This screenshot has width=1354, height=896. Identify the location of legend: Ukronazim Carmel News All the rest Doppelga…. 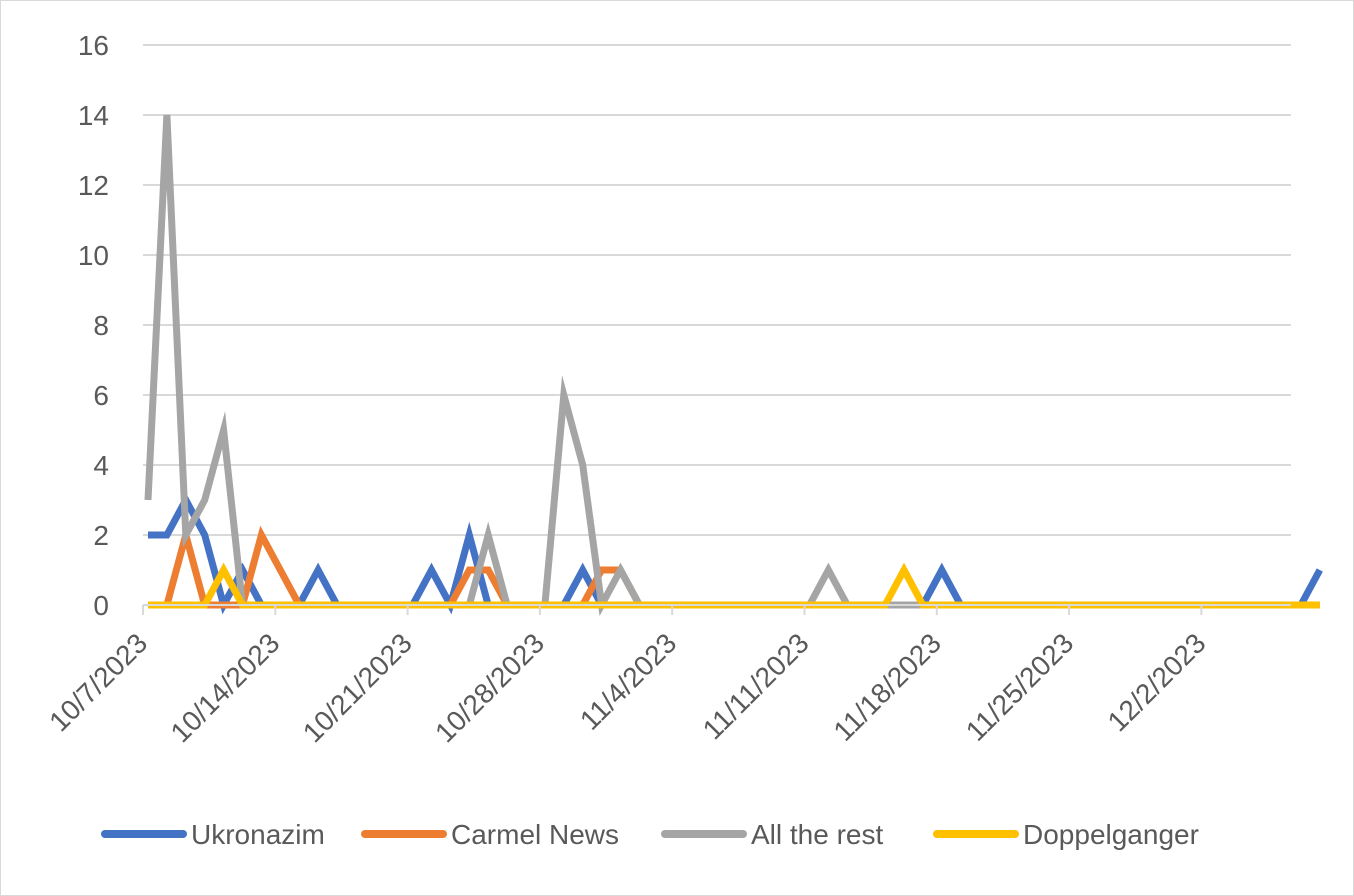
(650, 834).